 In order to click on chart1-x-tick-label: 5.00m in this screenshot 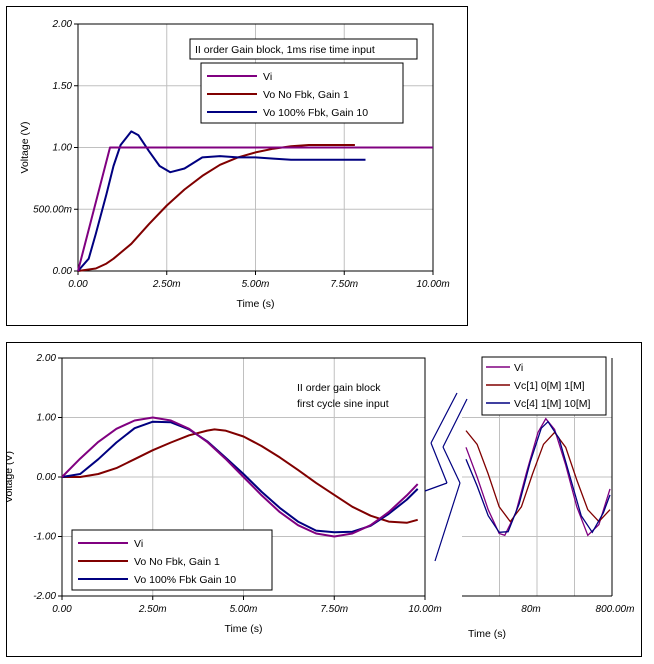, I will do `click(256, 284)`.